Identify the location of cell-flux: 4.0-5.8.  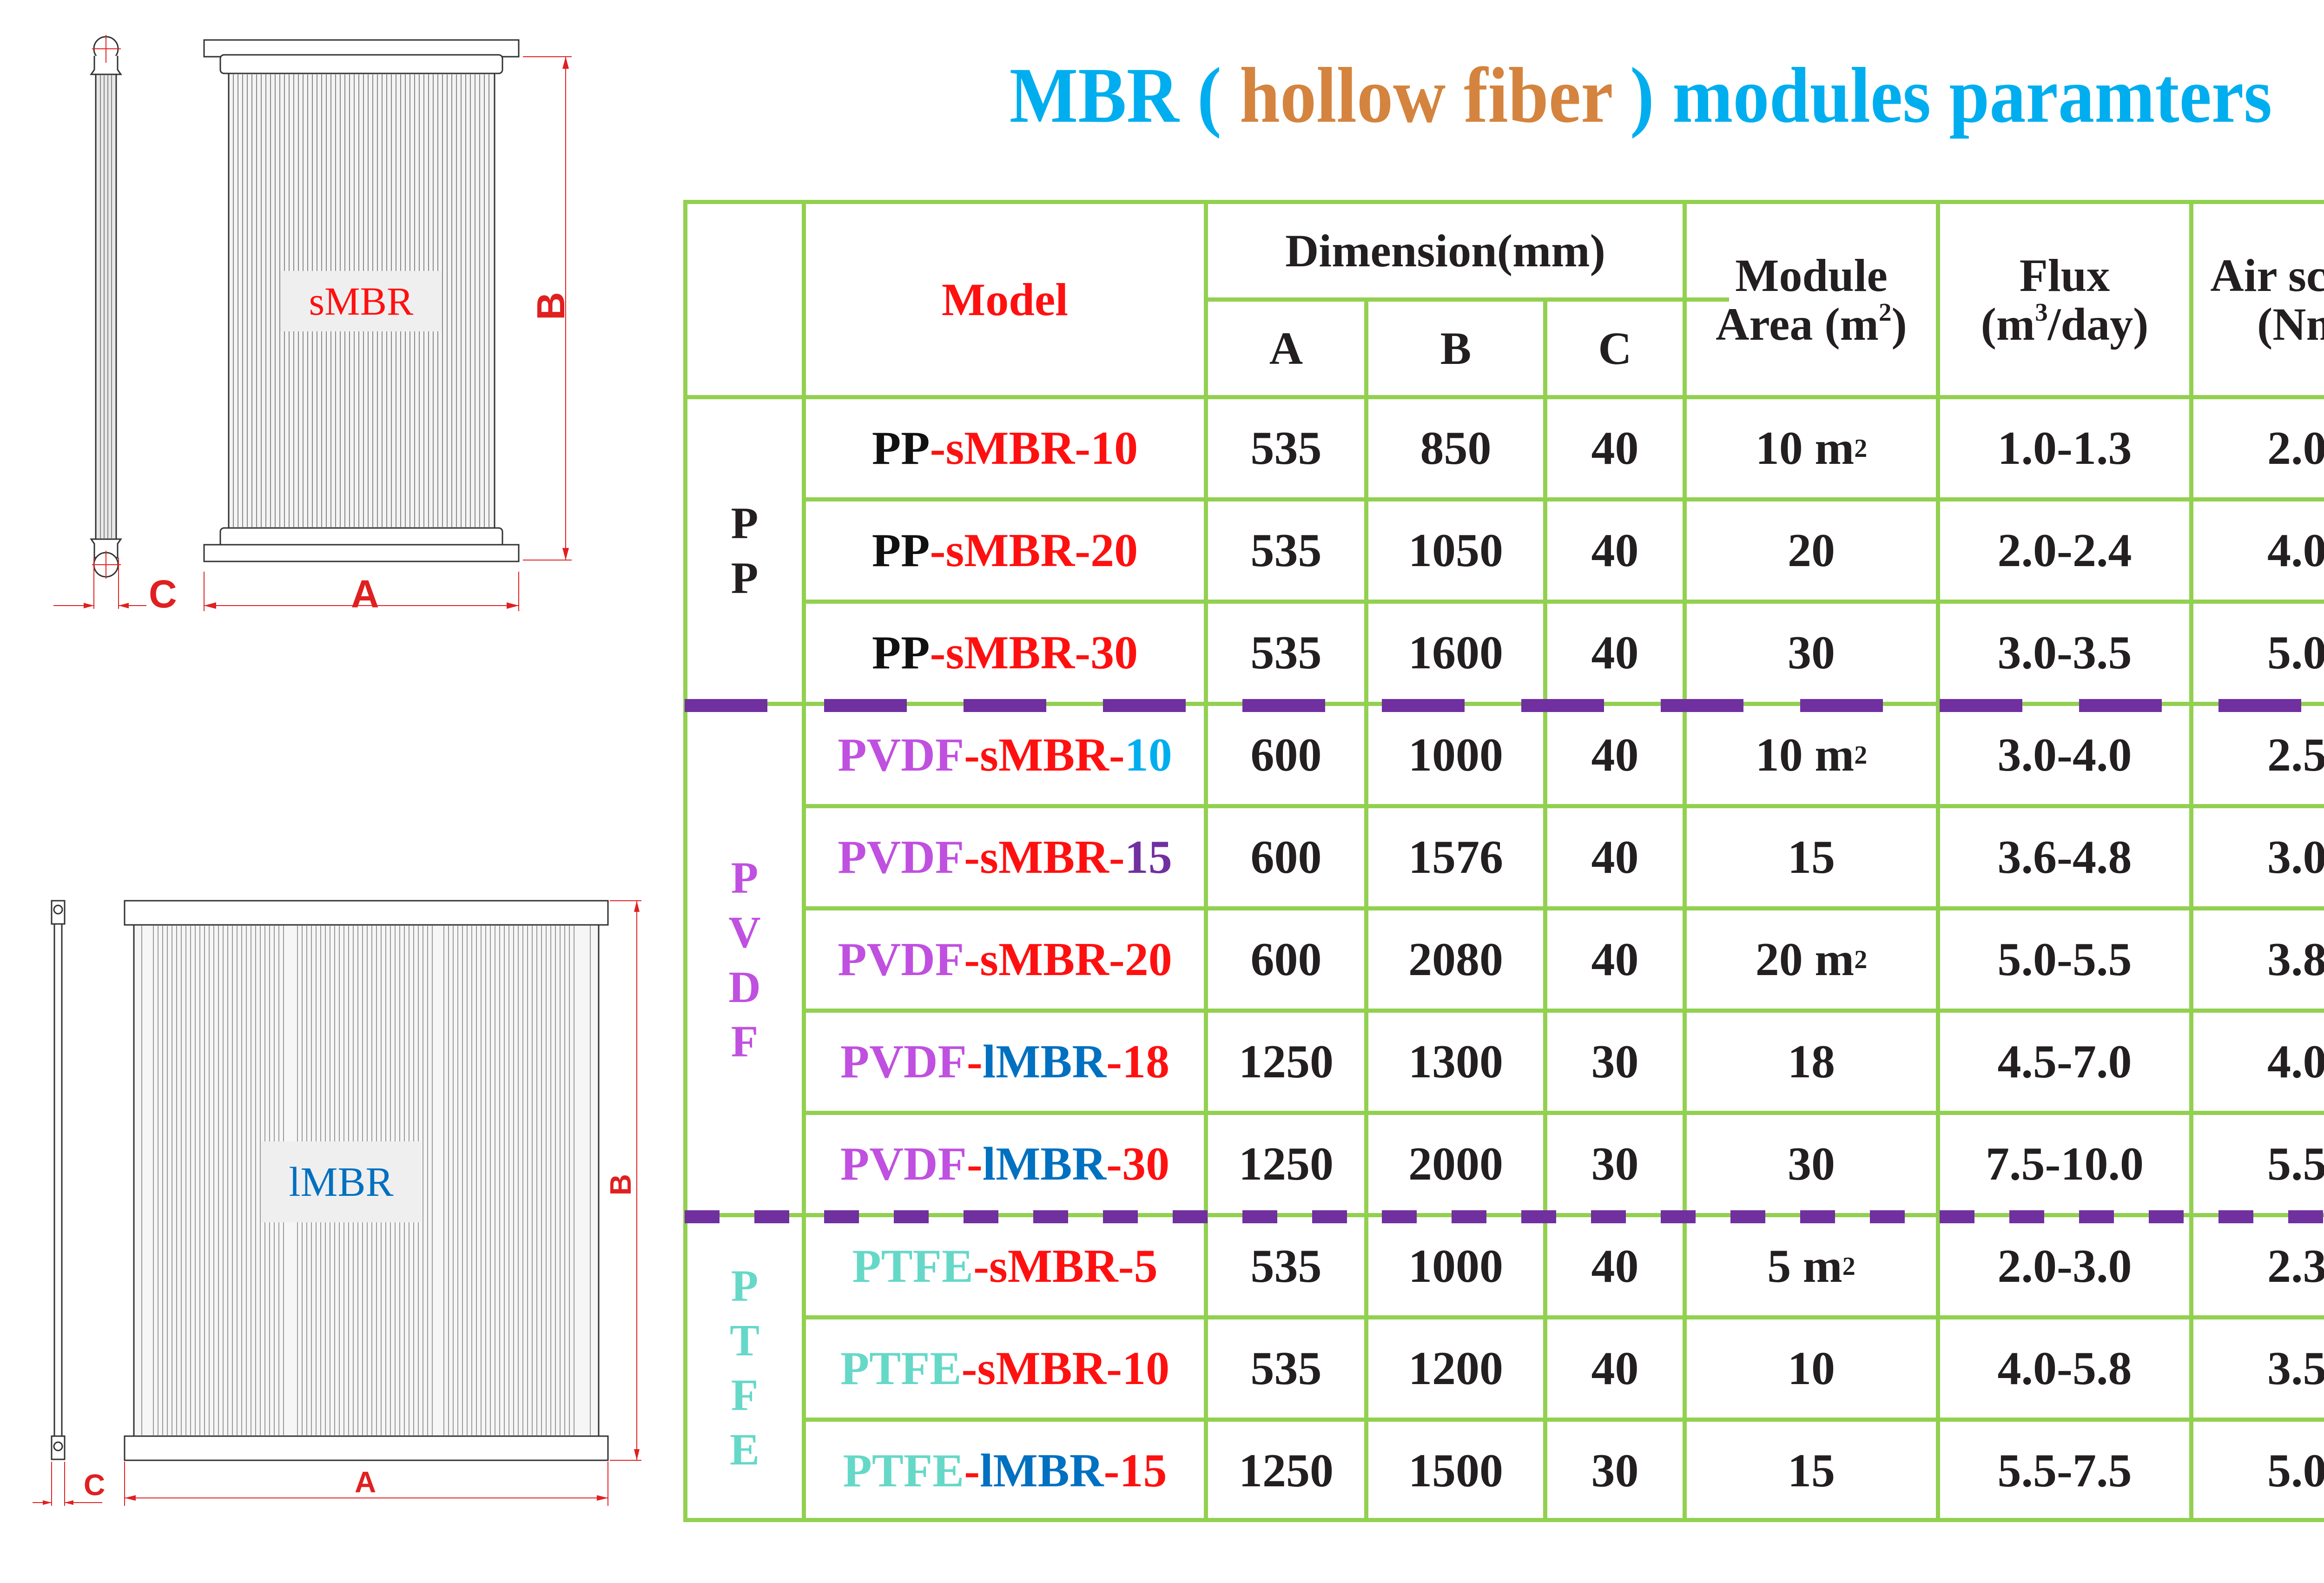
(2064, 1368).